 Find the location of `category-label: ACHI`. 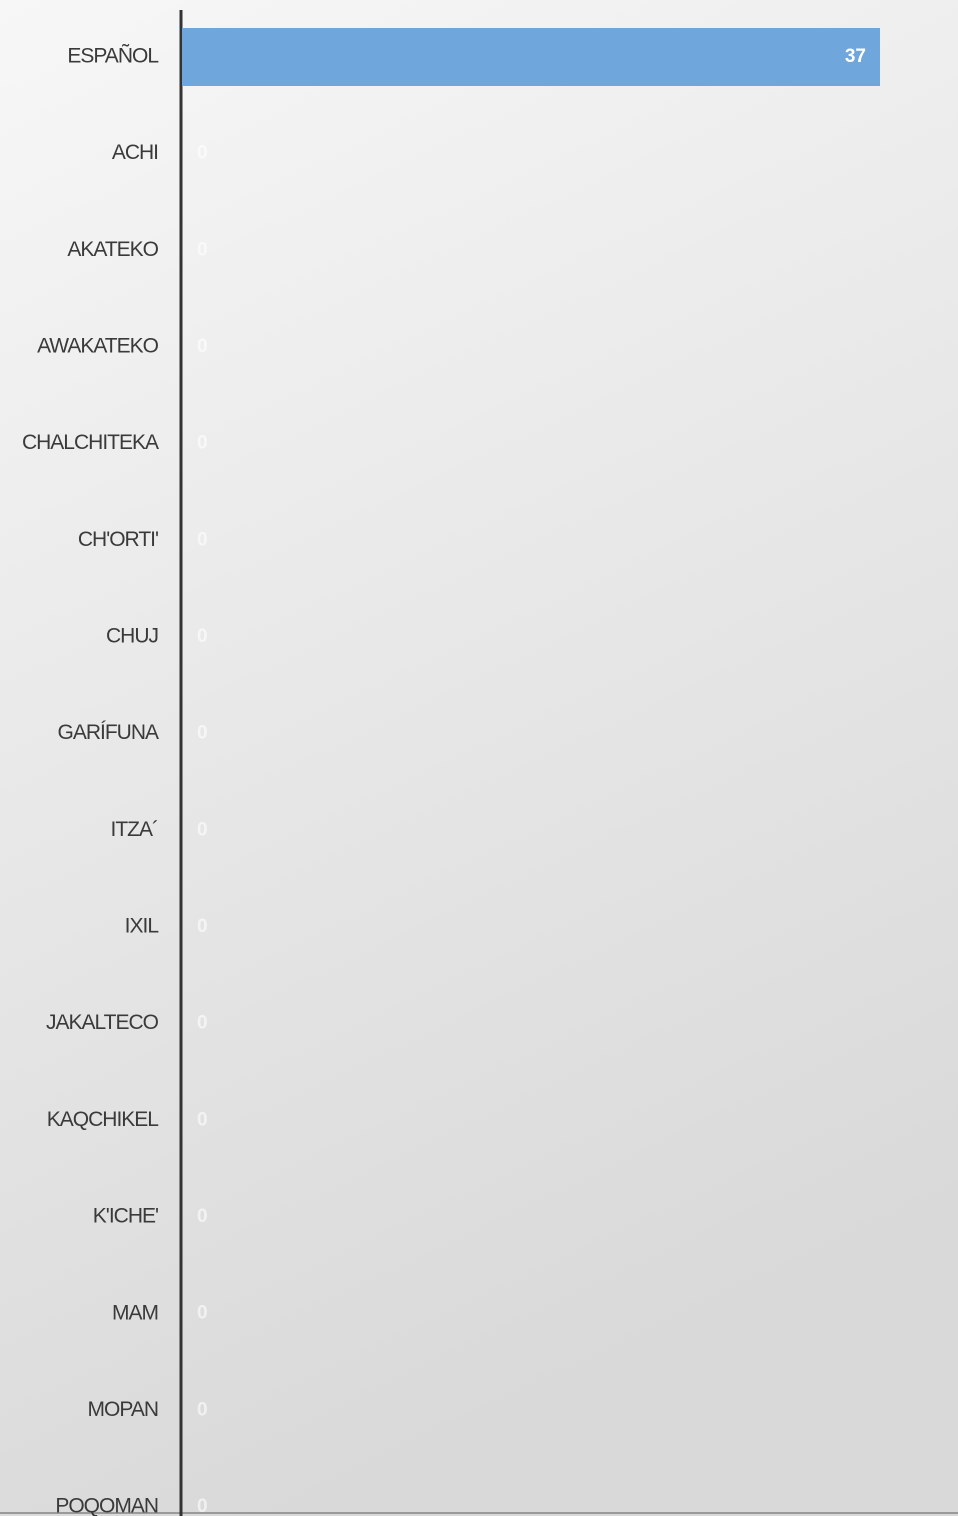

category-label: ACHI is located at coordinates (135, 152).